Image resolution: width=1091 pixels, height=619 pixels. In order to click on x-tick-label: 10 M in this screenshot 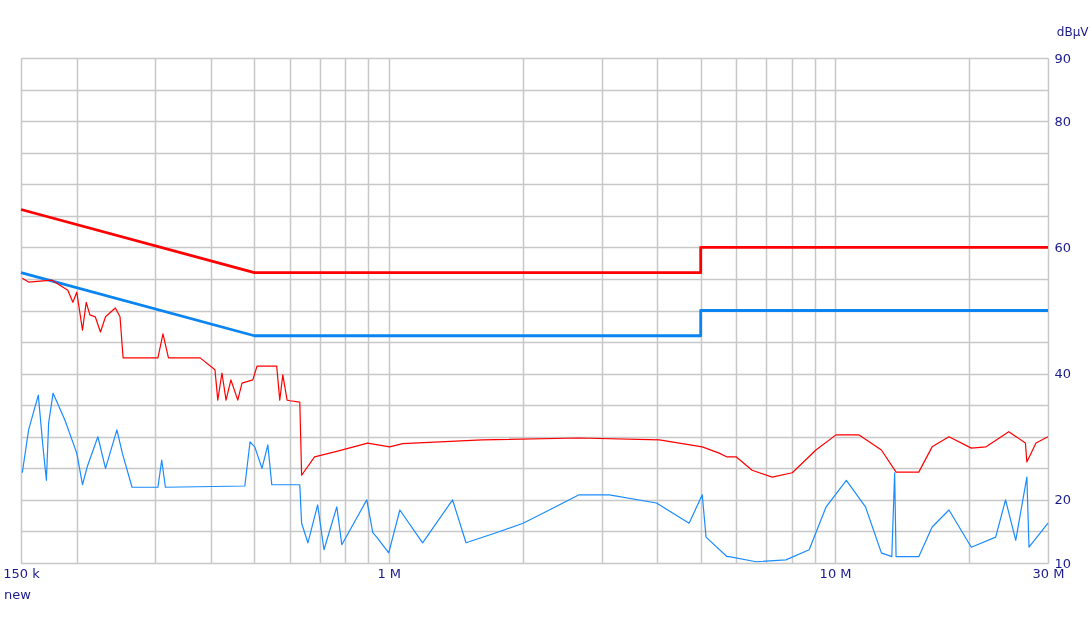, I will do `click(835, 573)`.